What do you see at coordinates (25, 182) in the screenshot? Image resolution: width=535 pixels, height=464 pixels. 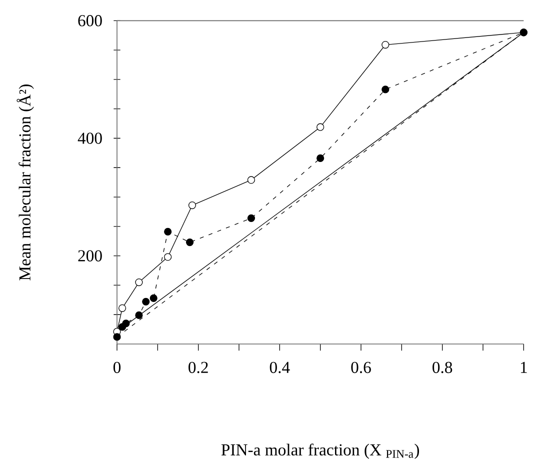 I see `y-axis-title: Mean molecular fraction (Å²)` at bounding box center [25, 182].